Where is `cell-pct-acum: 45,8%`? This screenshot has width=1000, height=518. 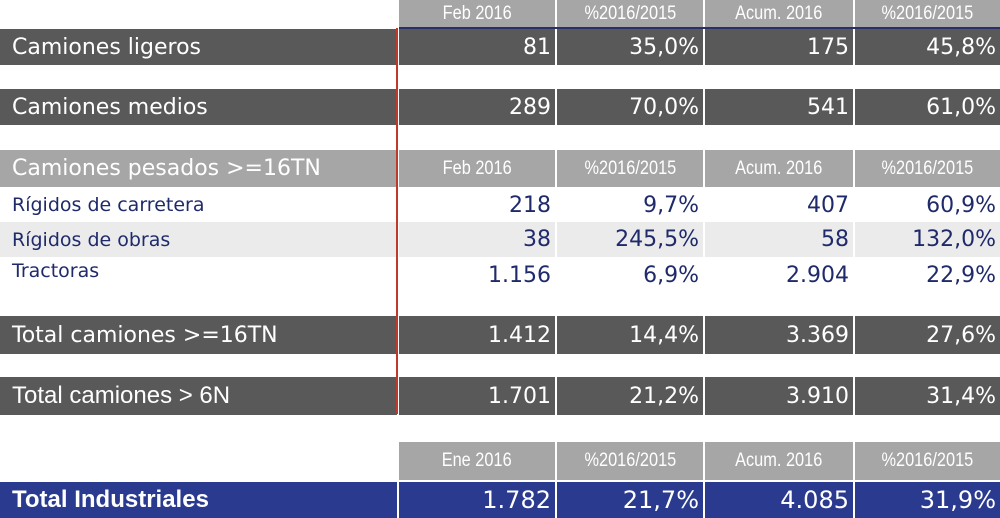 cell-pct-acum: 45,8% is located at coordinates (927, 47).